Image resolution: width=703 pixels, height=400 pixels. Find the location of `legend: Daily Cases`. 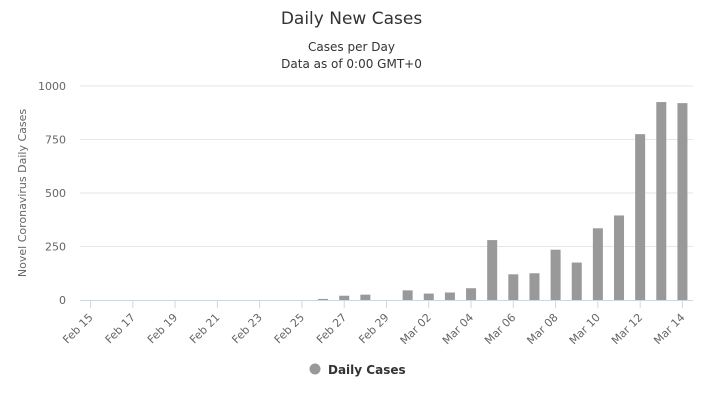

legend: Daily Cases is located at coordinates (357, 370).